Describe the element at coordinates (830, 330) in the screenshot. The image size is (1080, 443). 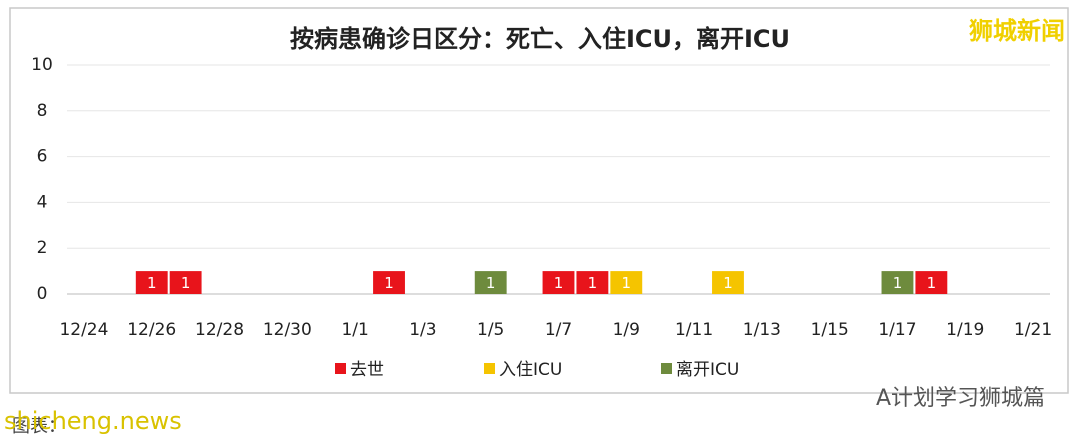
I see `x-tick-label: 1/15` at that location.